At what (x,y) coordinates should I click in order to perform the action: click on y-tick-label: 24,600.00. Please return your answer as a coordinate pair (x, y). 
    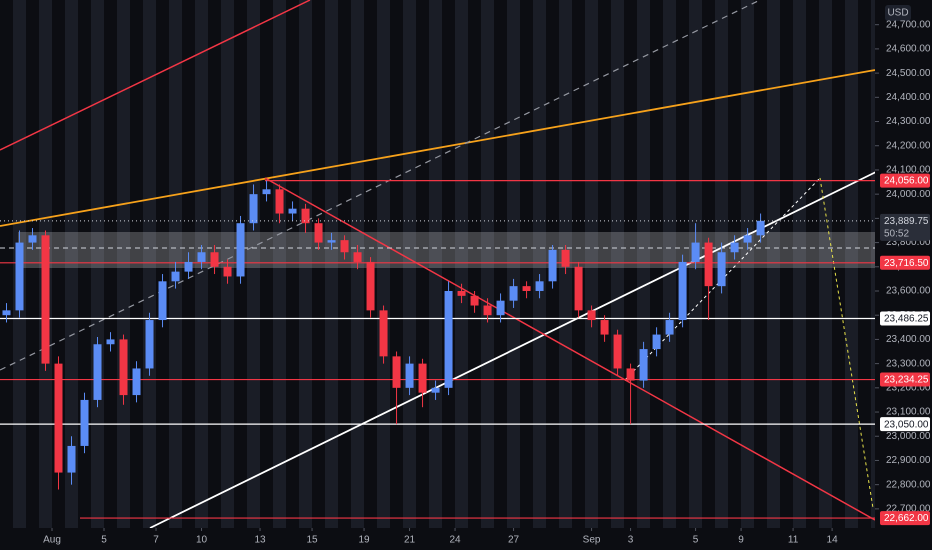
    Looking at the image, I should click on (908, 49).